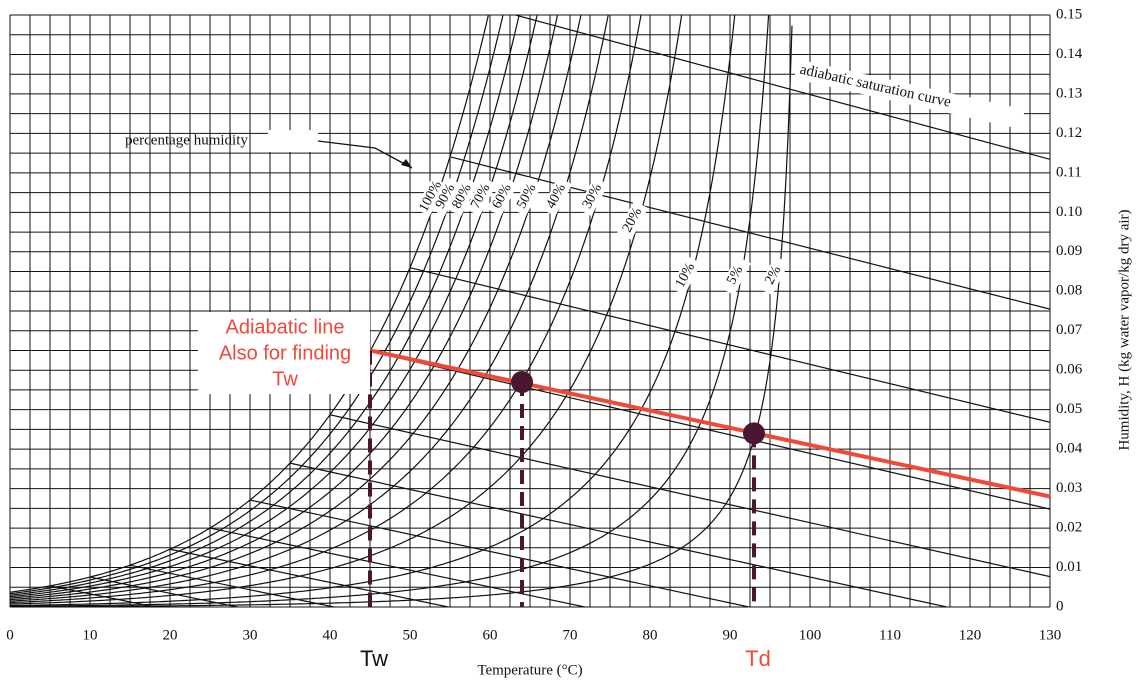 This screenshot has width=1140, height=685. I want to click on y-tick-label: 0.05, so click(1069, 409).